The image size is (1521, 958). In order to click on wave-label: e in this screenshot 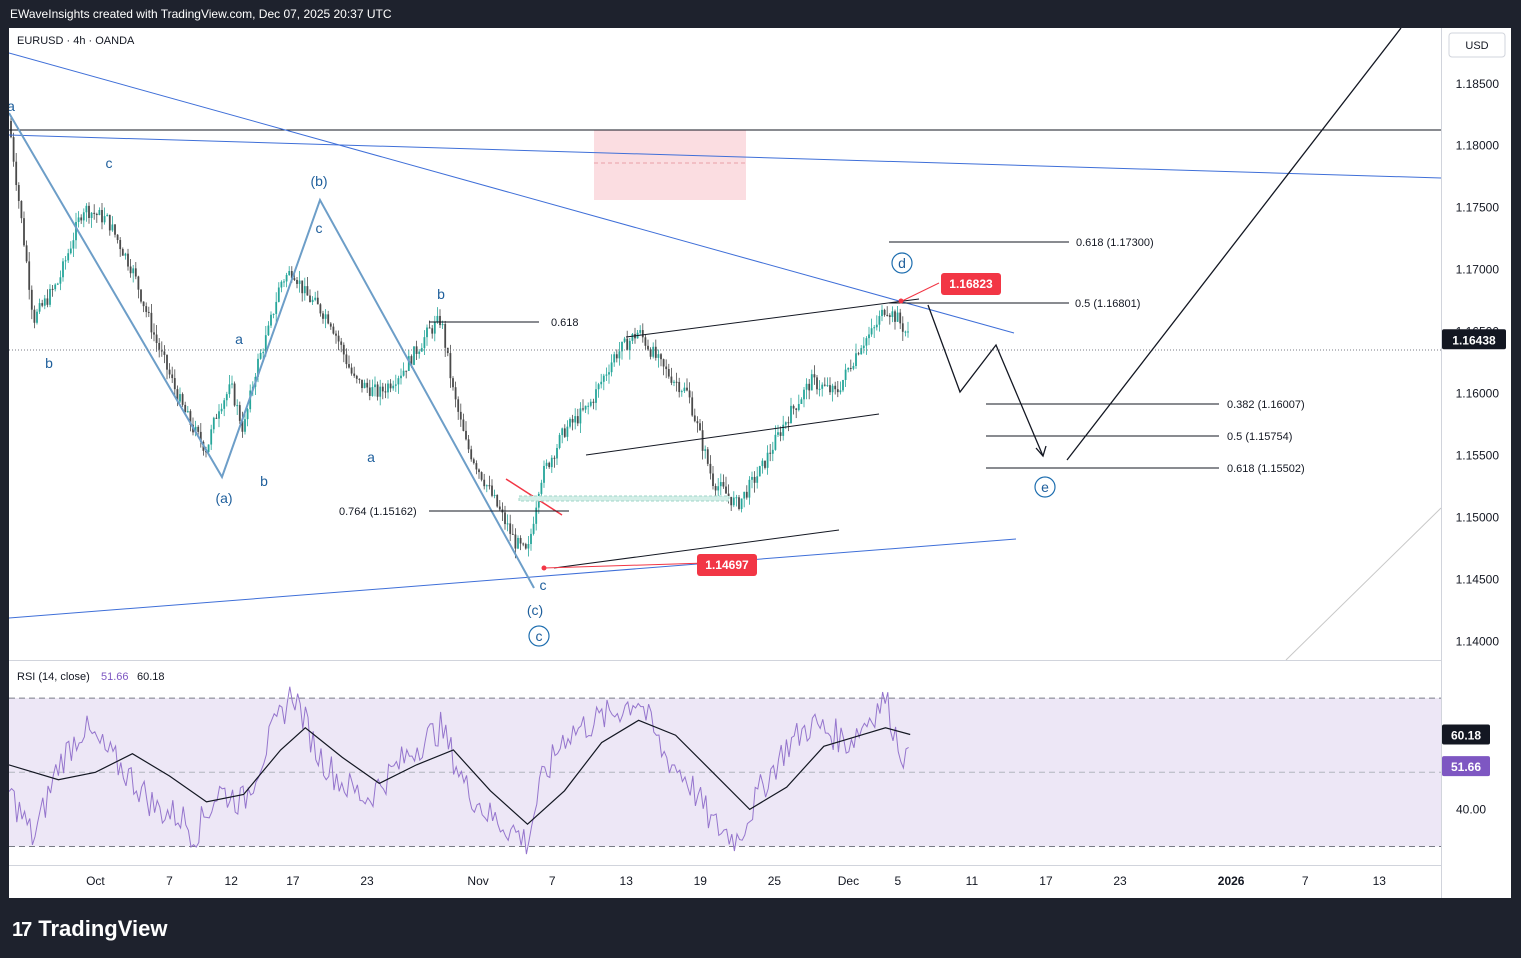, I will do `click(1045, 487)`.